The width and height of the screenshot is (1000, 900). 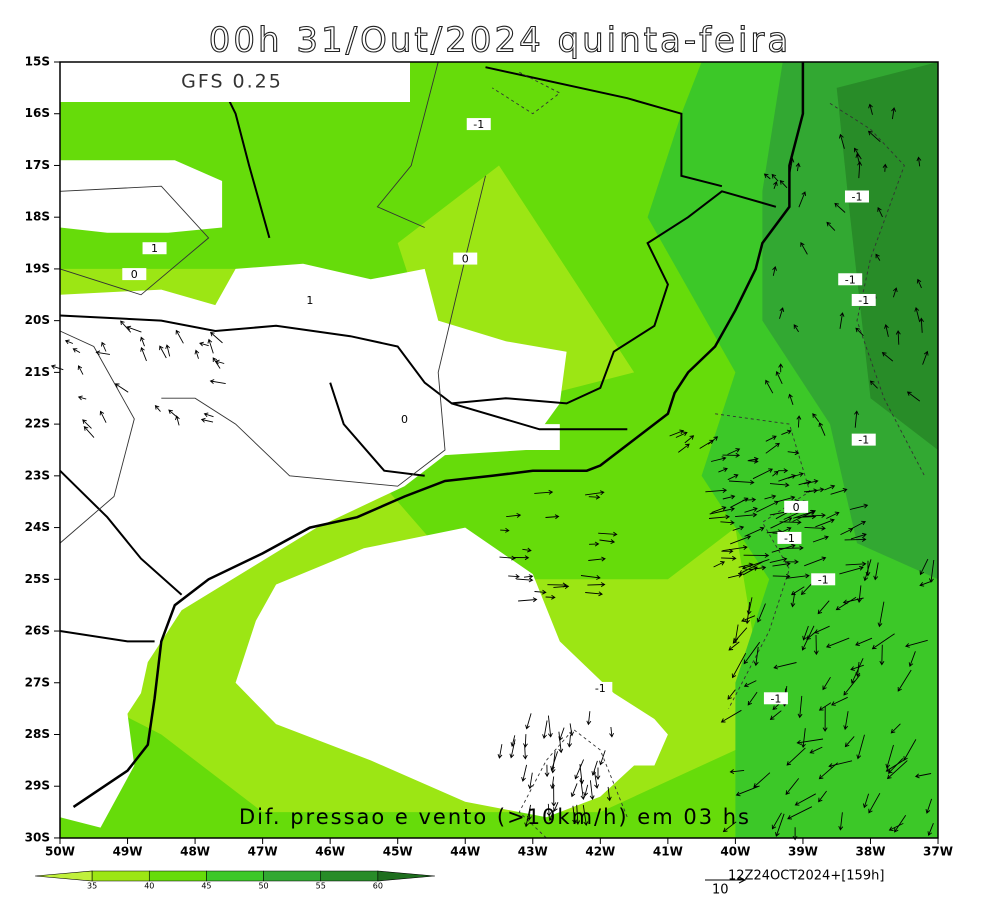 I want to click on state-border, so click(x=107, y=636).